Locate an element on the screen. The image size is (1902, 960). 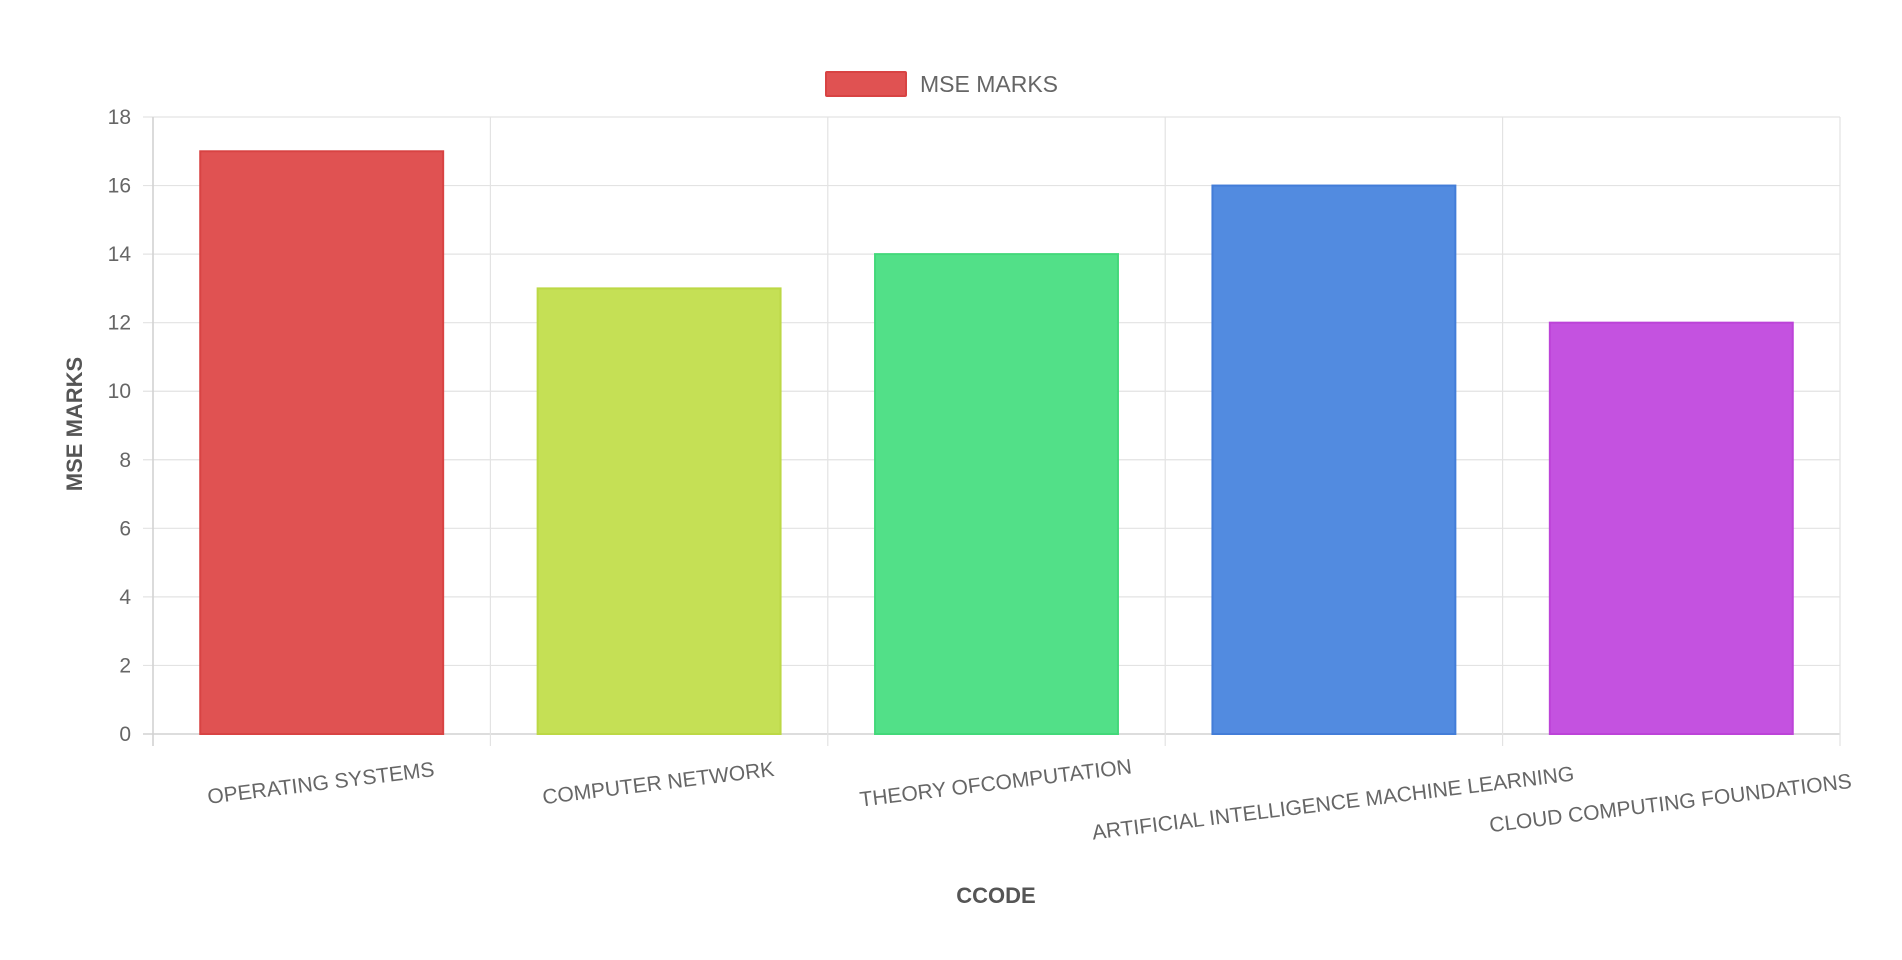
x-tick-label: THEORY OFCOMPUTATION is located at coordinates (995, 783).